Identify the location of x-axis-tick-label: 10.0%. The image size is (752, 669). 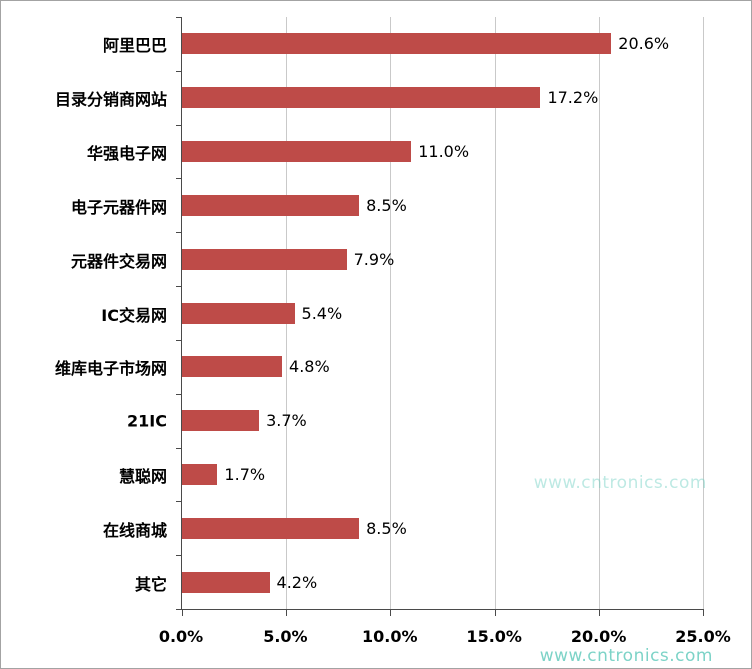
(390, 636).